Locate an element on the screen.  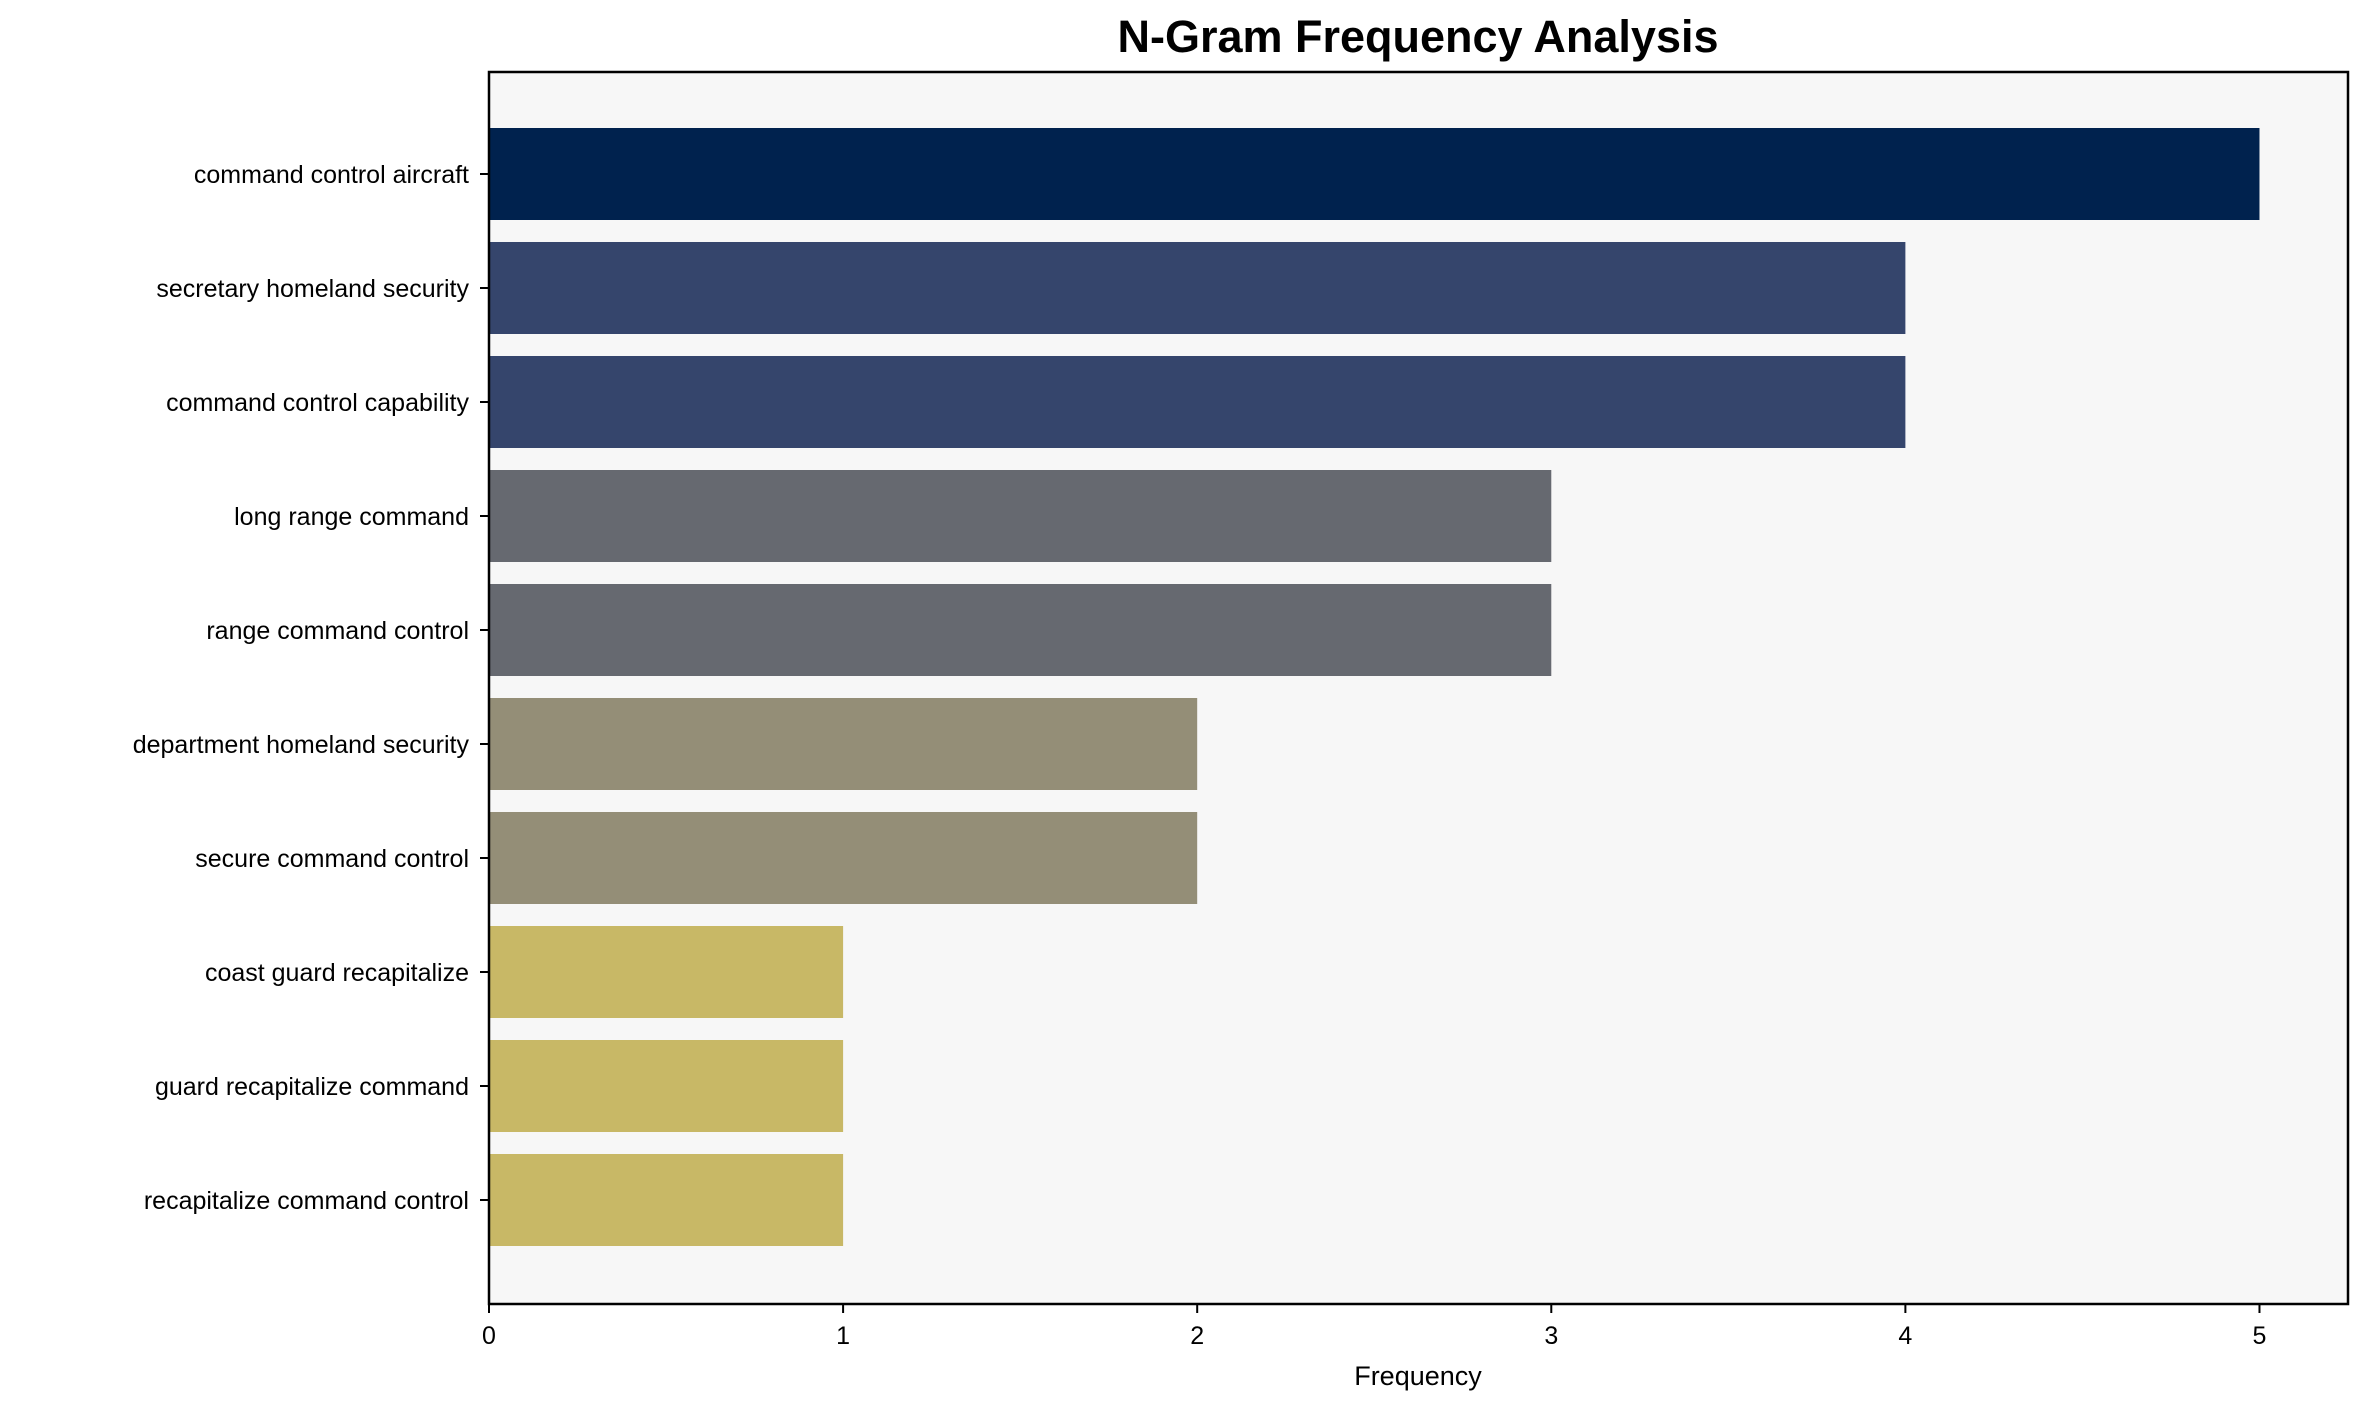
x-tick-label: 0 is located at coordinates (489, 1336).